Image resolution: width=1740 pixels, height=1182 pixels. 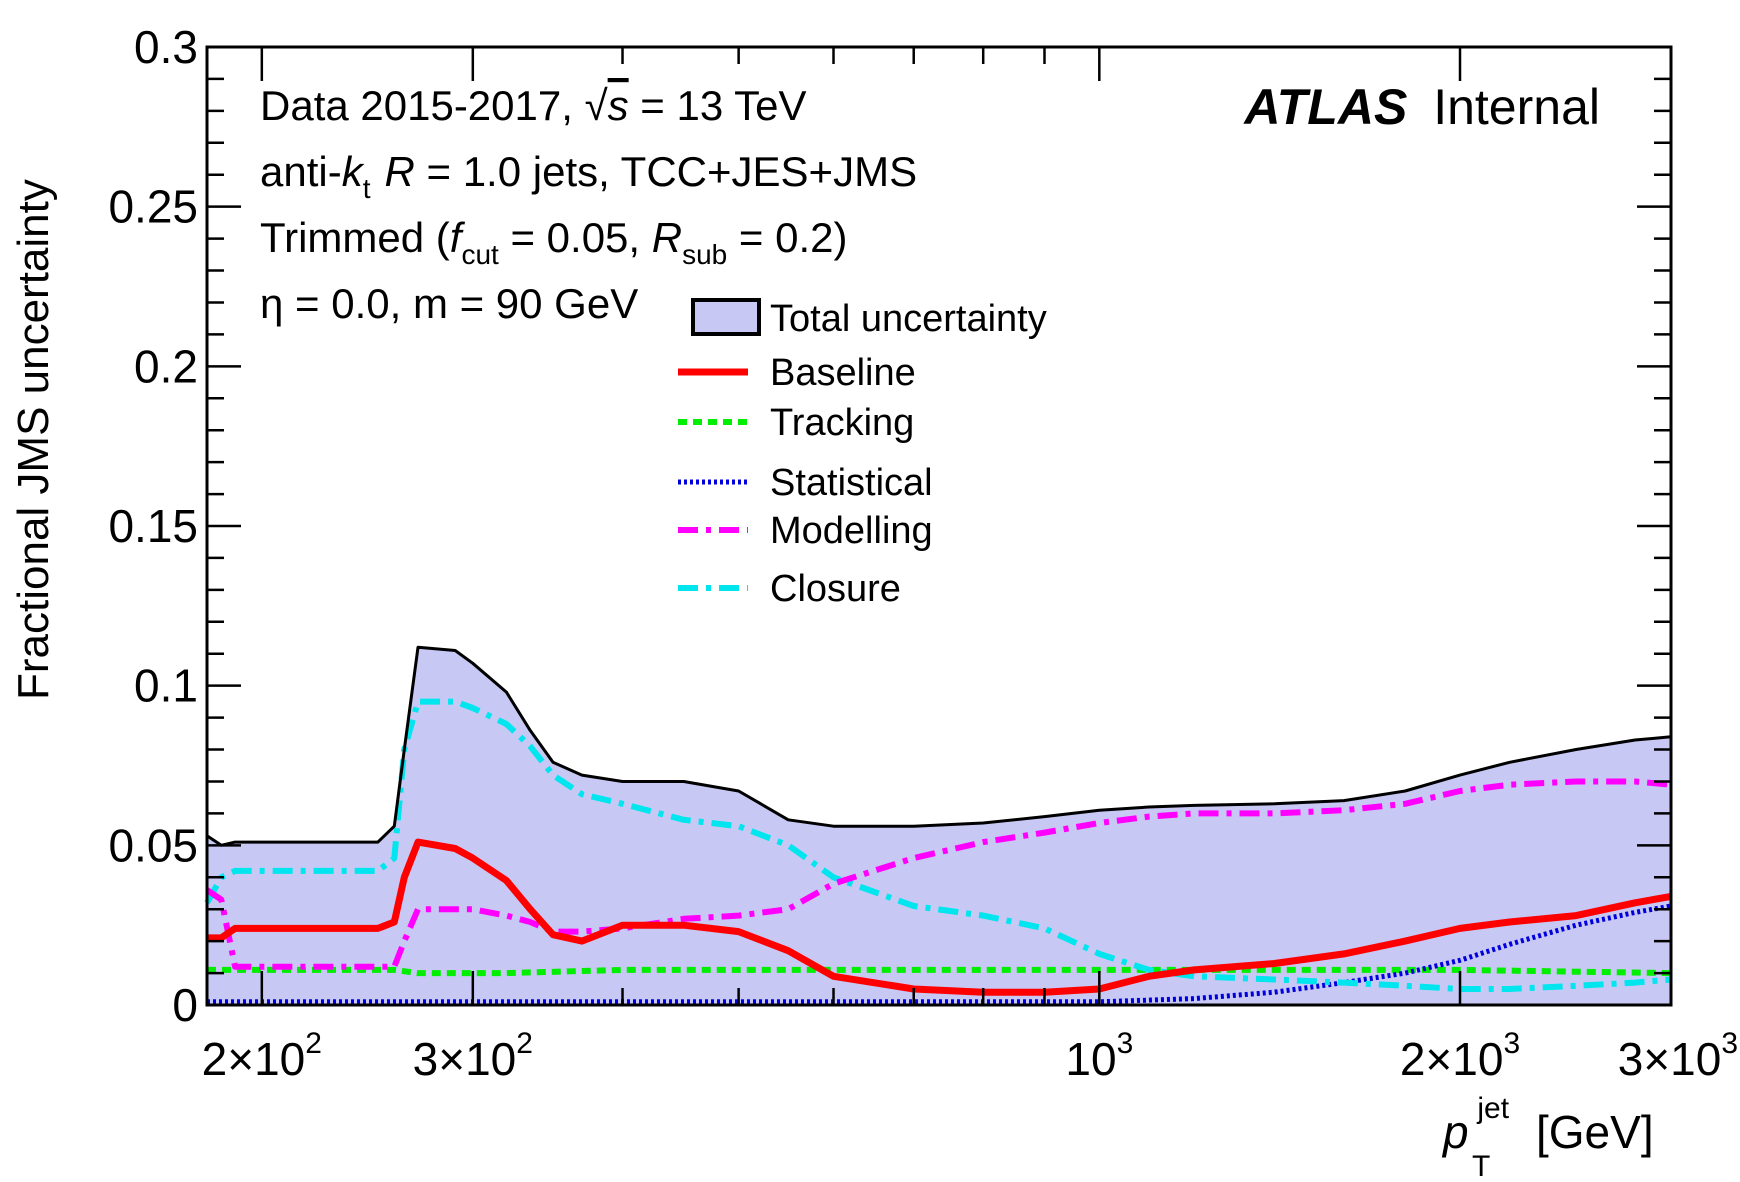 I want to click on series-line-total-uncertainty, so click(x=939, y=746).